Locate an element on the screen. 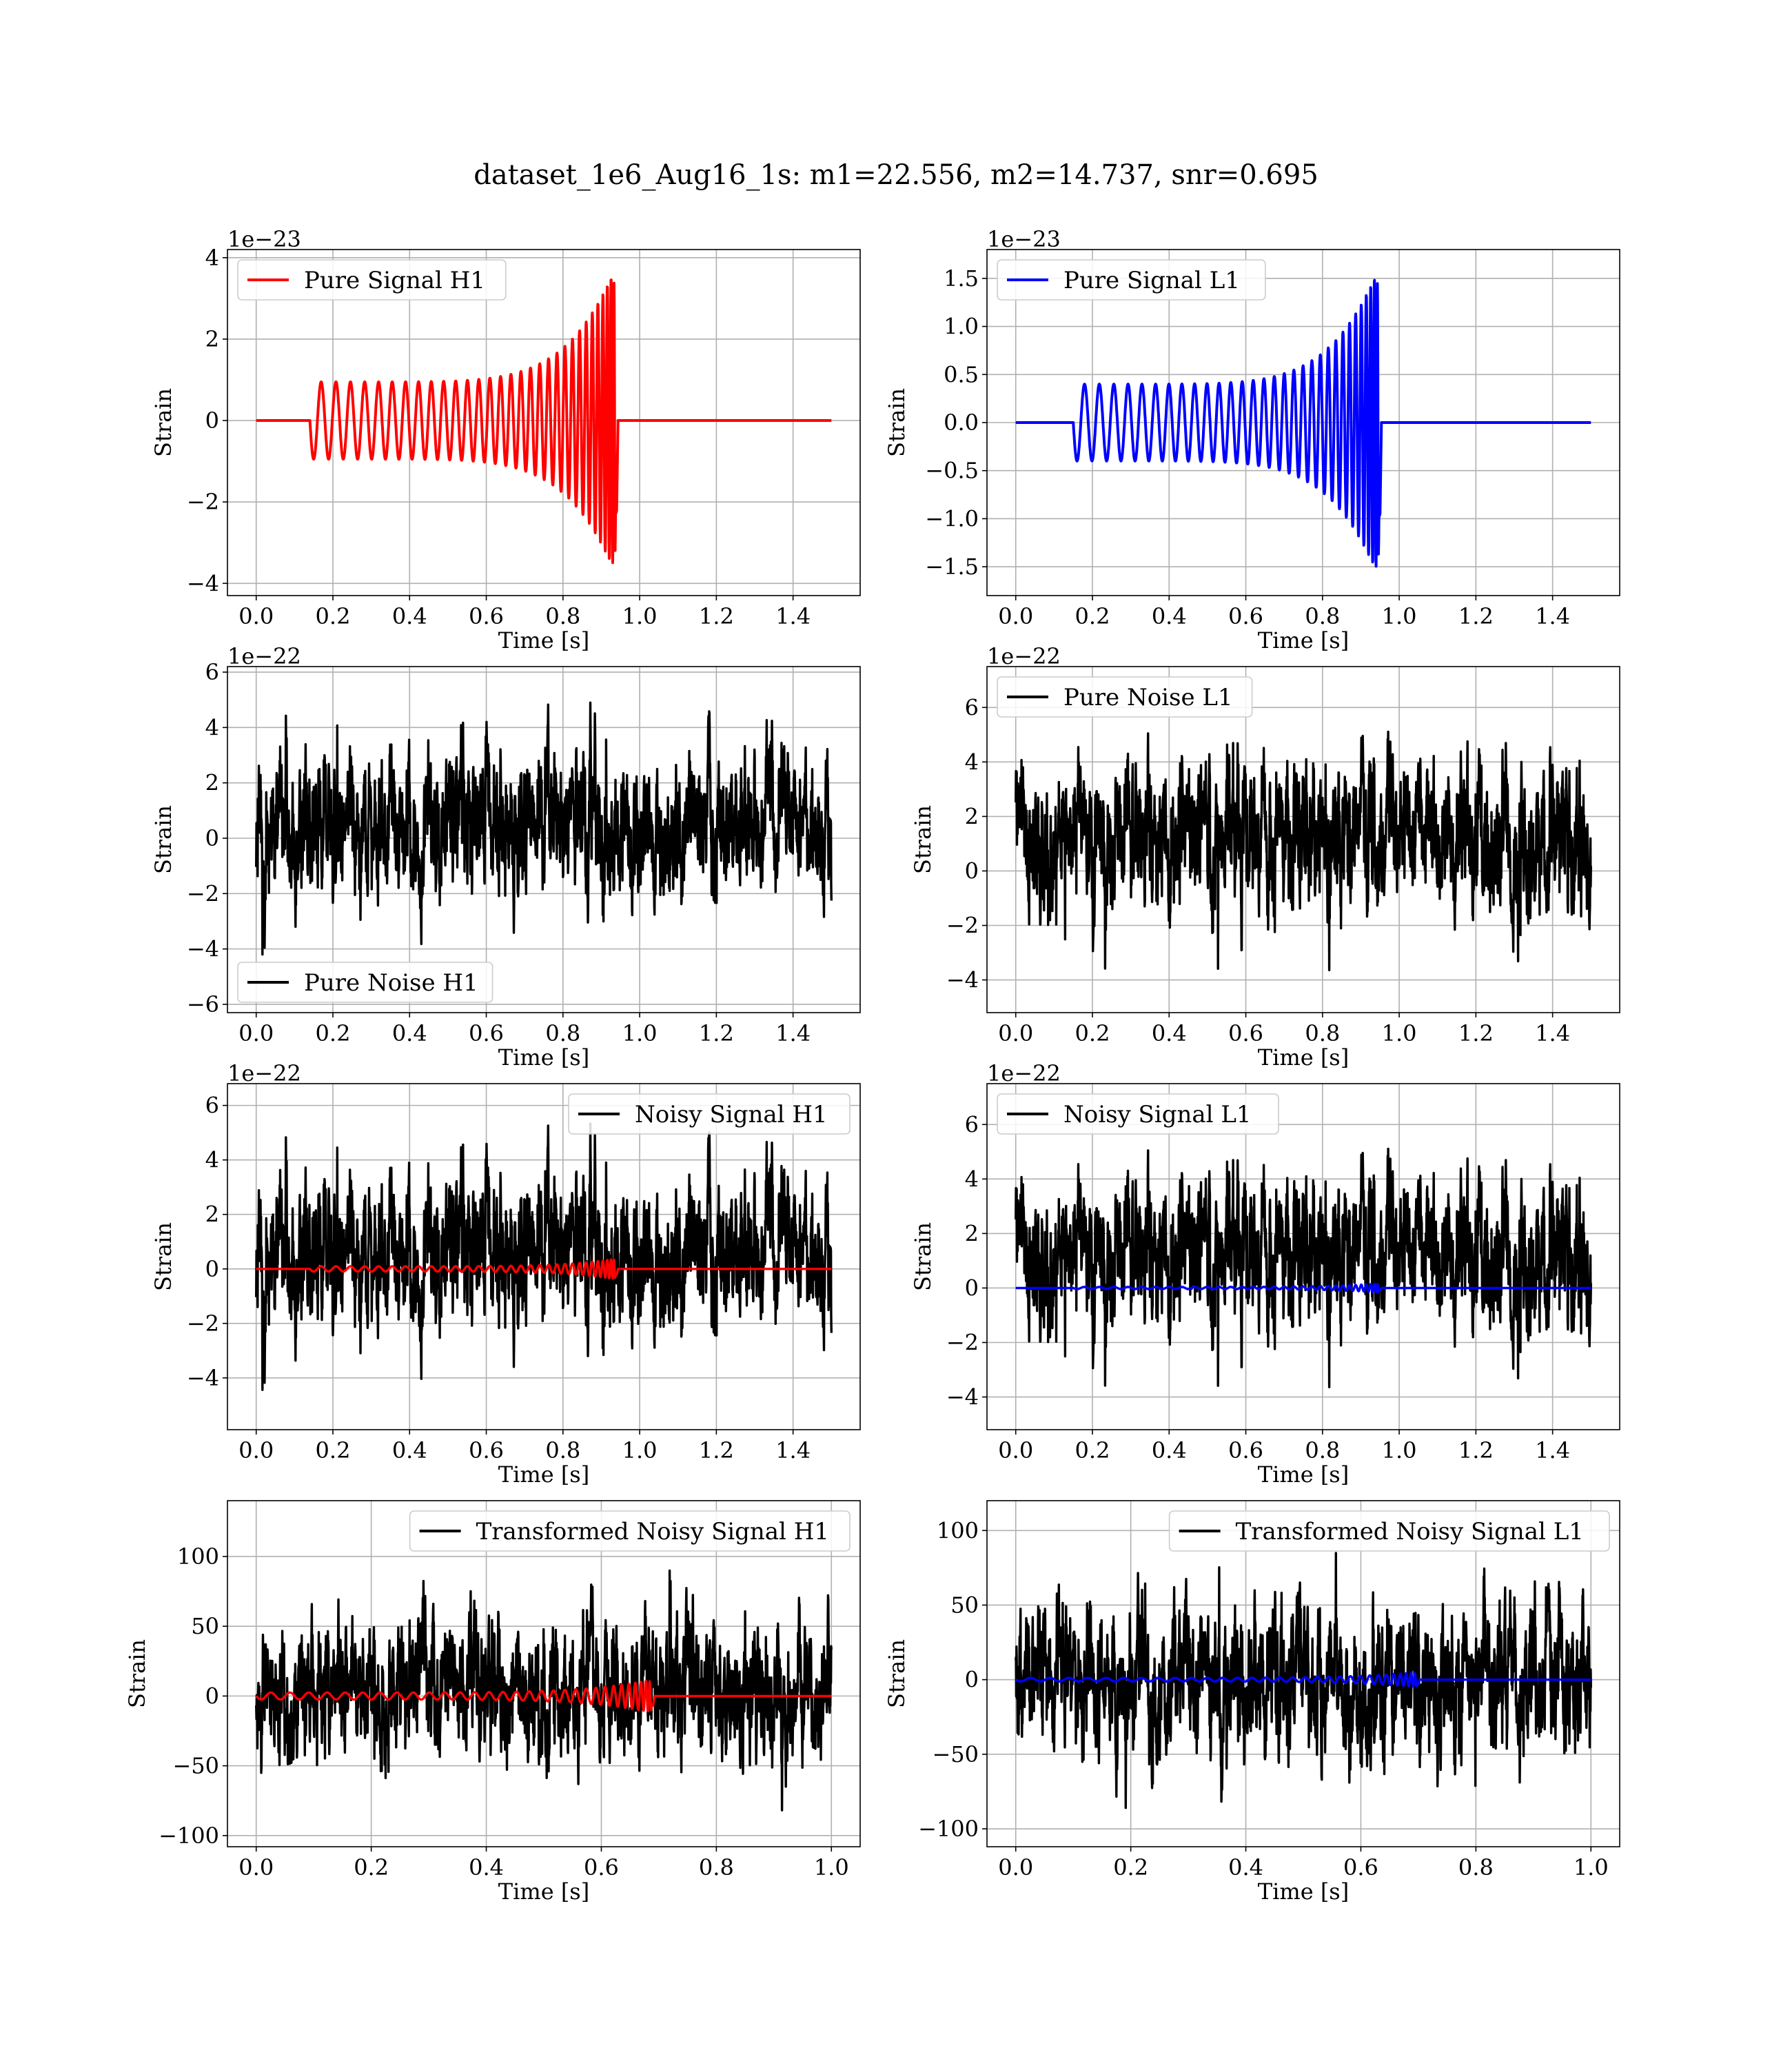  legend-label: Transformed Noisy Signal L1 is located at coordinates (1410, 1531).